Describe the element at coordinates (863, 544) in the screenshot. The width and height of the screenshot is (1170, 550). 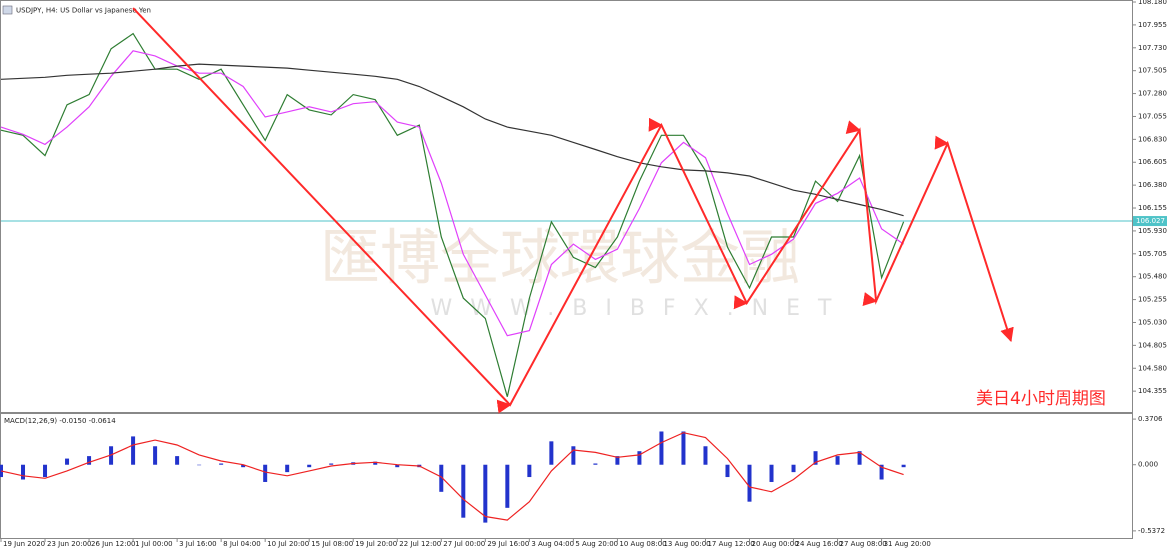
I see `x-tick-label: 27 Aug 08:00` at that location.